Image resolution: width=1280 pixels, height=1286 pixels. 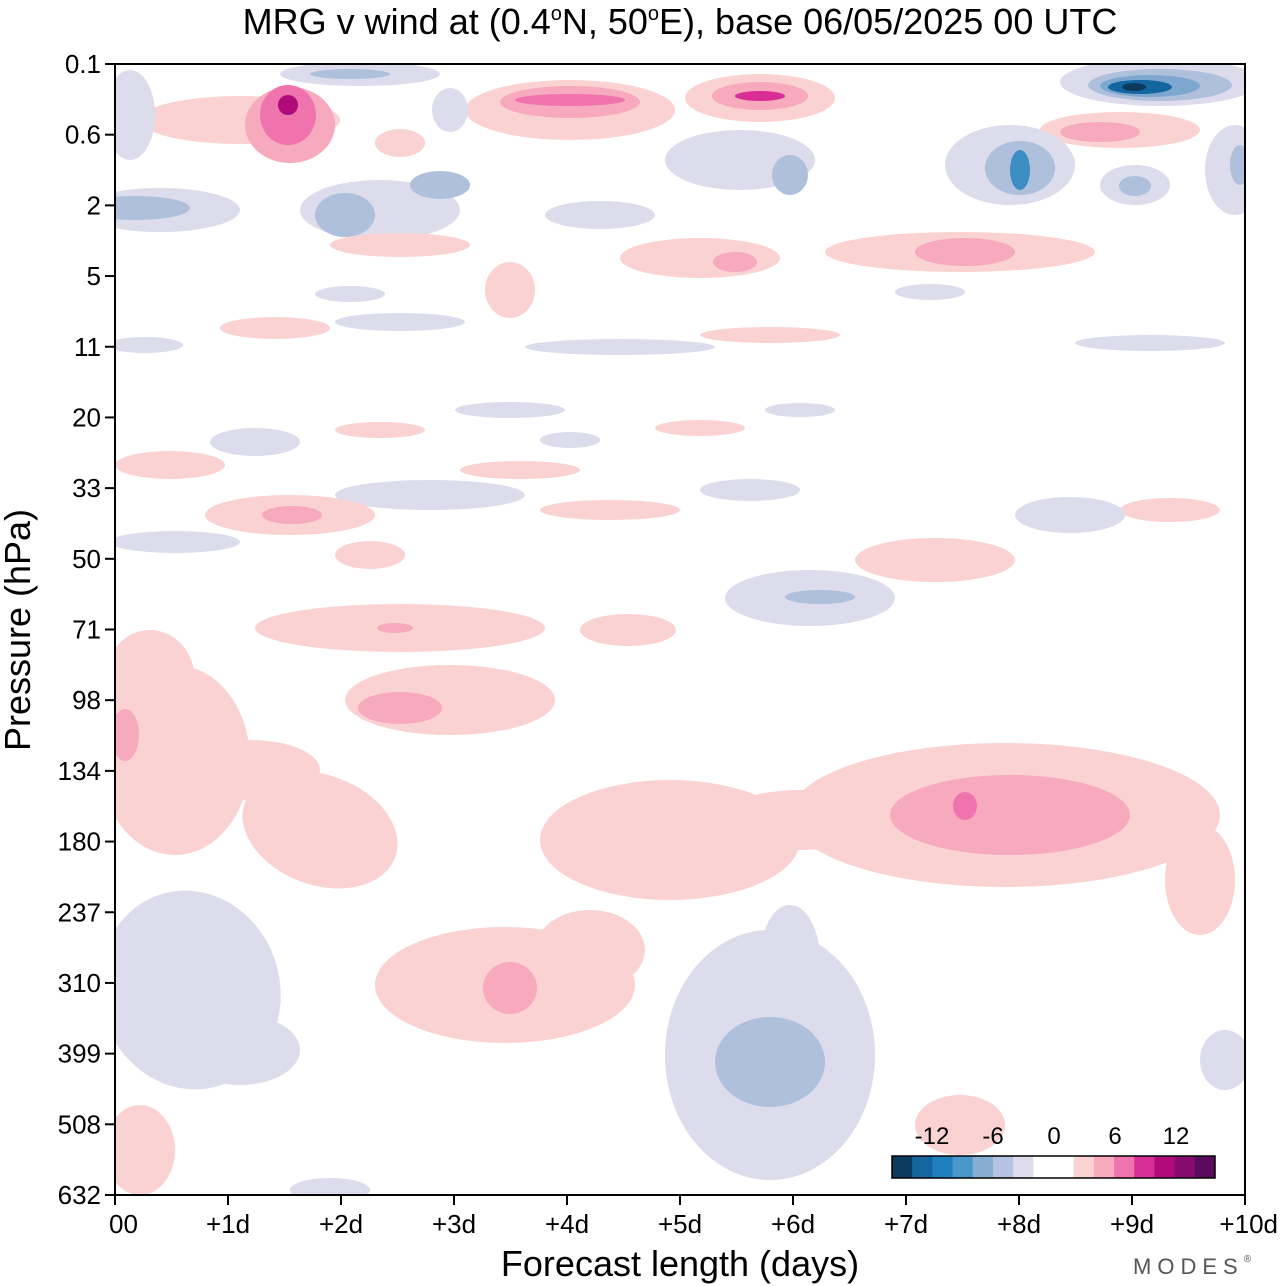 What do you see at coordinates (653, 14) in the screenshot?
I see `title-degree-2: o` at bounding box center [653, 14].